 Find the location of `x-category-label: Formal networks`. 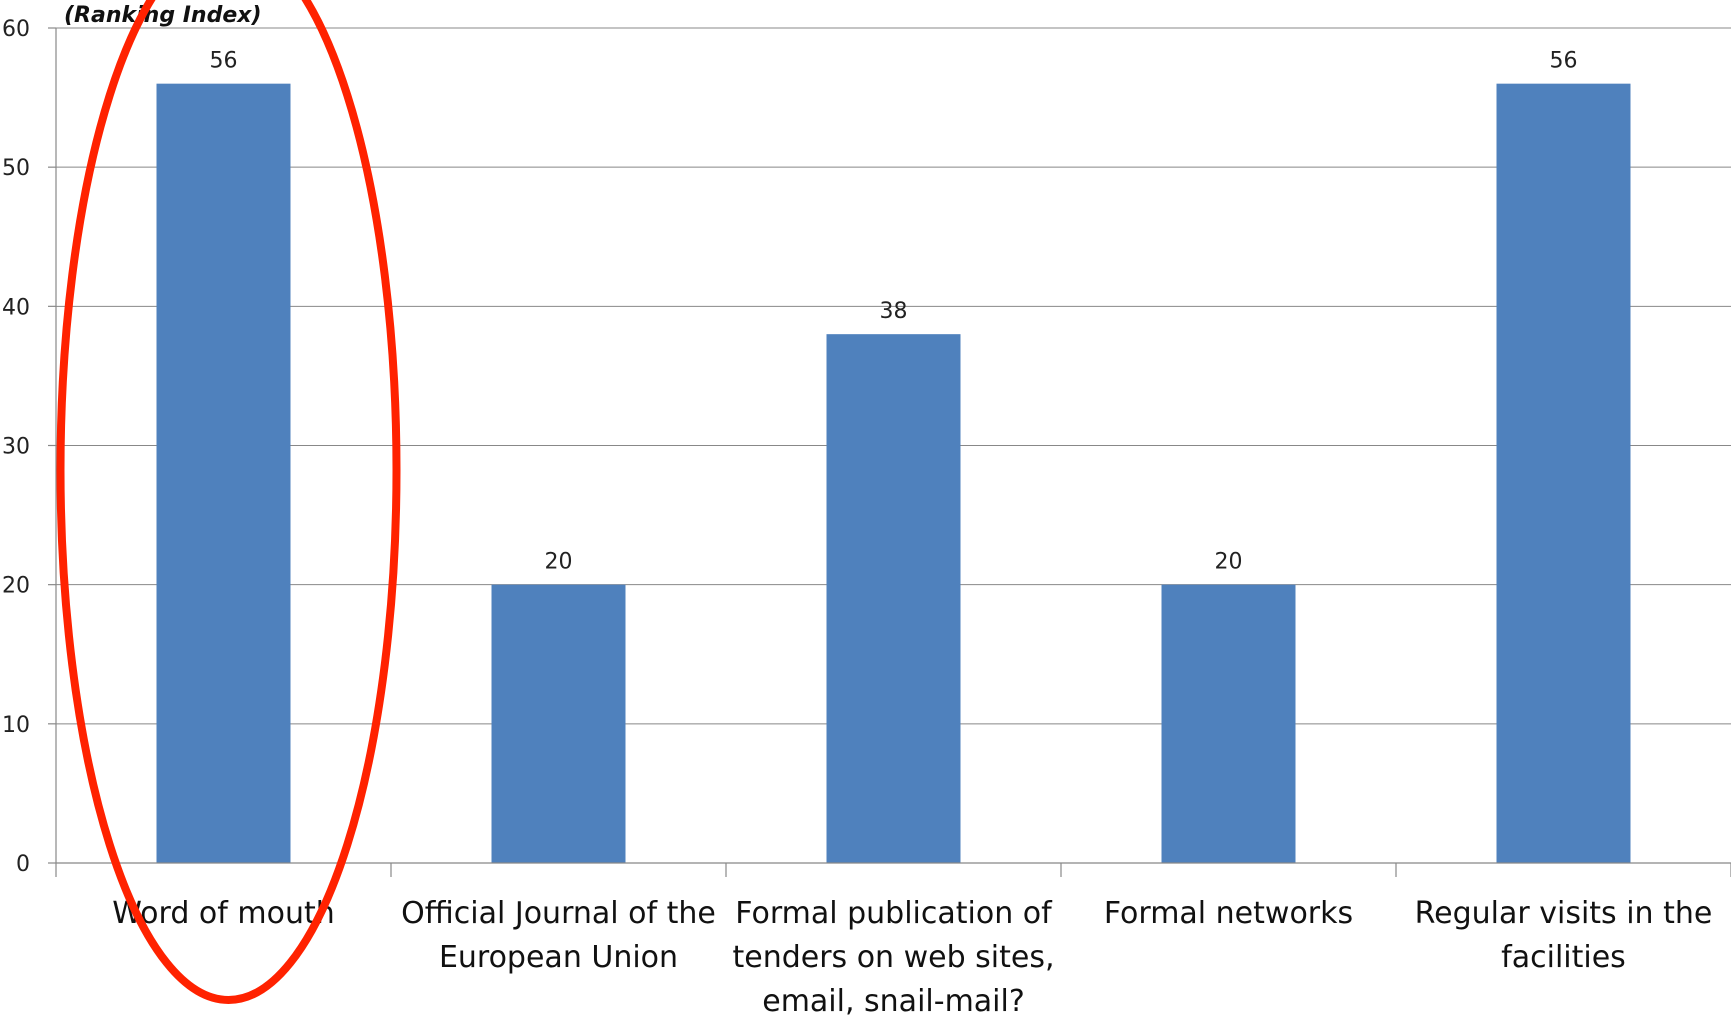

x-category-label: Formal networks is located at coordinates (1228, 913).